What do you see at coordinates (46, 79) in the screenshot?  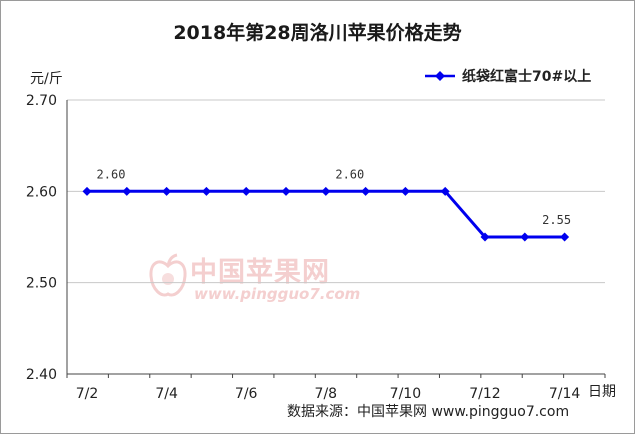 I see `y-axis-label: 元/斤` at bounding box center [46, 79].